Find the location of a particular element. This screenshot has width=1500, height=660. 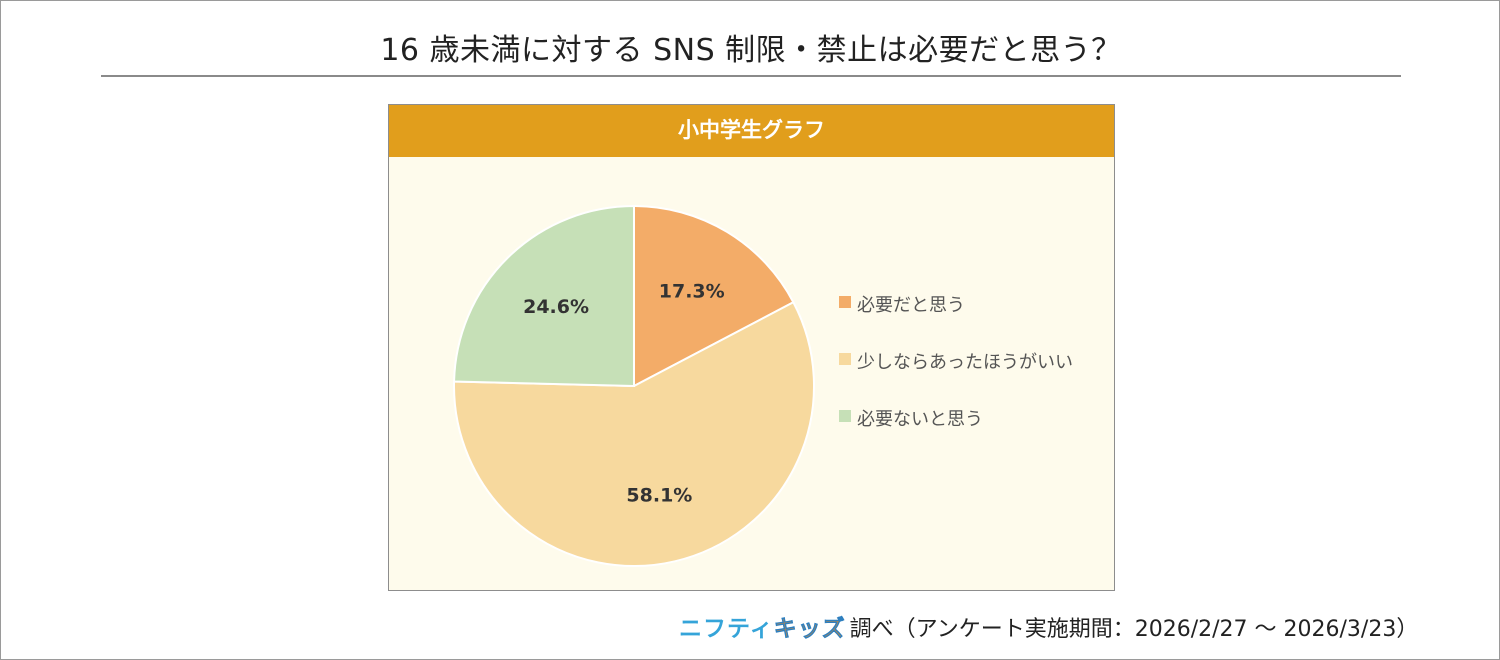

survey-period-text: 調べ（アンケート実施期間：2026/2/27 ～ 2026/3/23） is located at coordinates (1134, 629).